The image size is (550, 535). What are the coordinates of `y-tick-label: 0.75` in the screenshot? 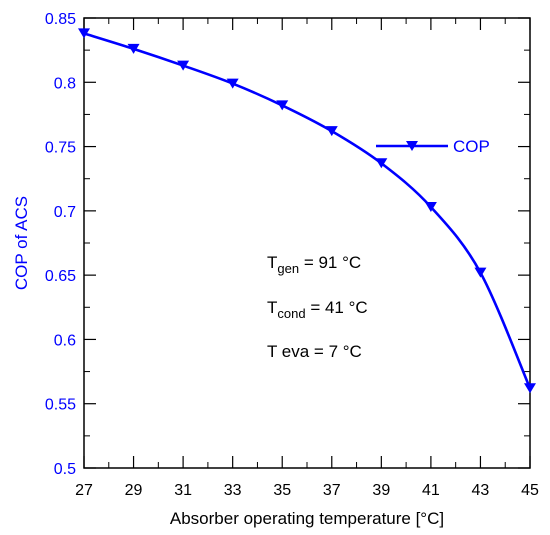 It's located at (60, 148).